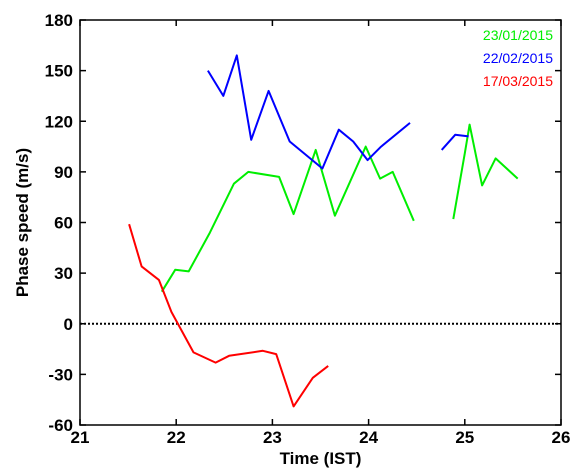 The height and width of the screenshot is (471, 574). What do you see at coordinates (464, 437) in the screenshot?
I see `x-tick-label: 25` at bounding box center [464, 437].